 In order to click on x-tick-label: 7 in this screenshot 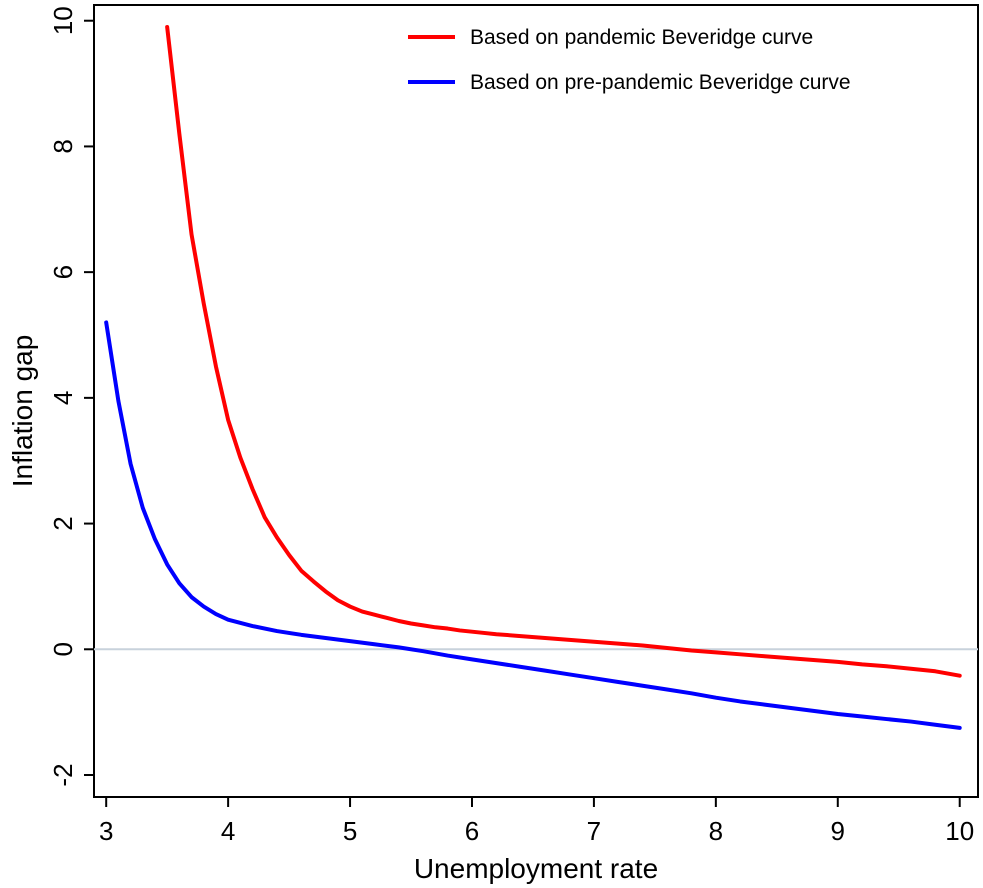, I will do `click(594, 831)`.